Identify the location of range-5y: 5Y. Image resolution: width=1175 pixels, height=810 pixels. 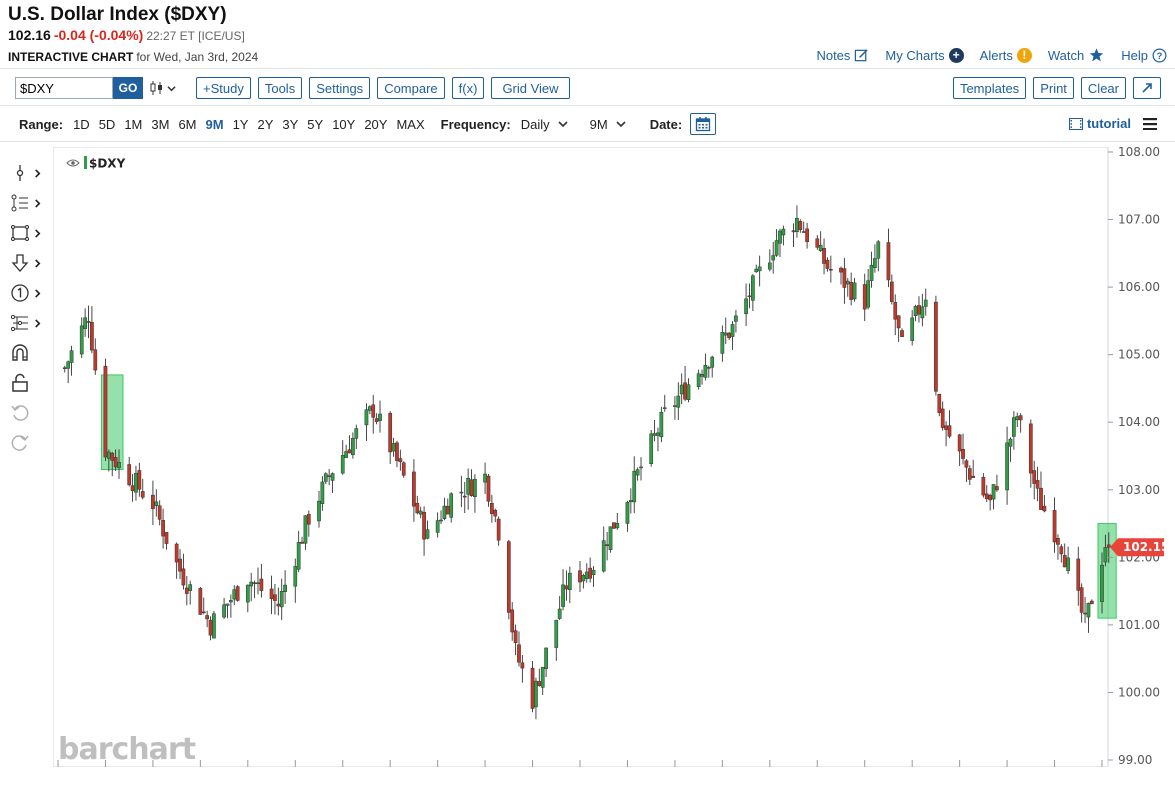
(315, 124).